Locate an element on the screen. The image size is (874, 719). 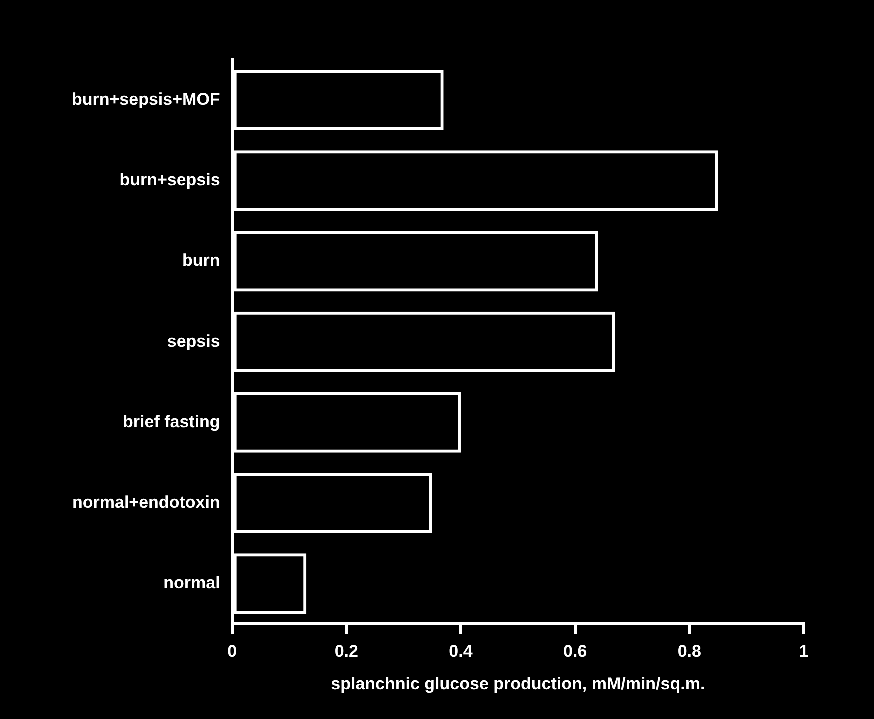
y-tick-label: normal is located at coordinates (192, 583).